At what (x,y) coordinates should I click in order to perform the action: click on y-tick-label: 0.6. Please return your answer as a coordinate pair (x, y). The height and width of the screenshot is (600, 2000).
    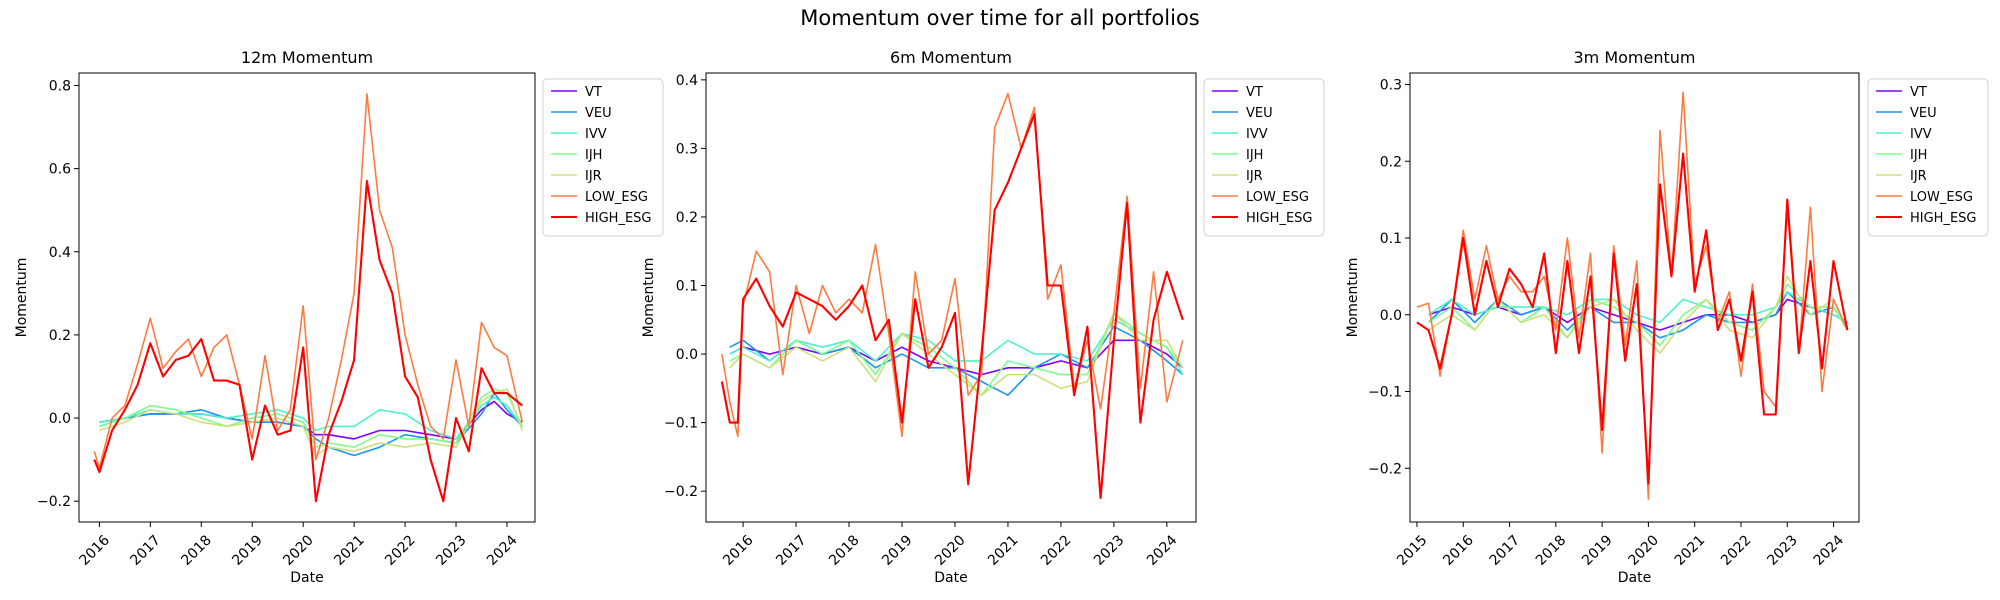
    Looking at the image, I should click on (60, 170).